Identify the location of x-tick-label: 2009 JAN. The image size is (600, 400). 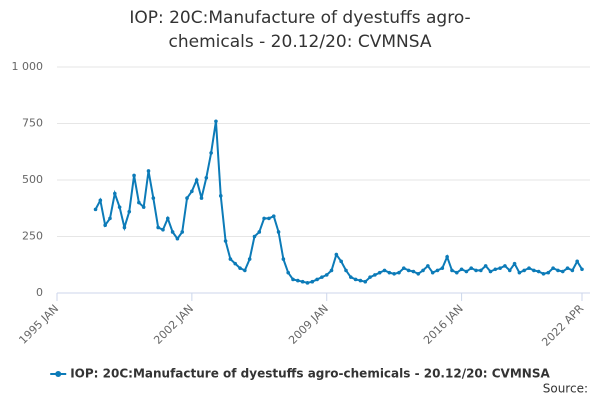
(308, 324).